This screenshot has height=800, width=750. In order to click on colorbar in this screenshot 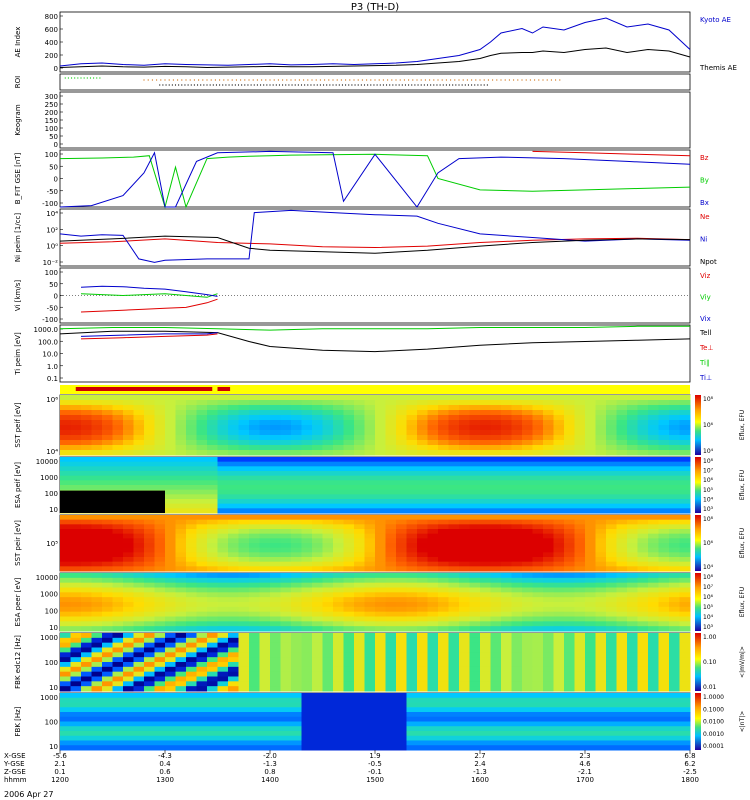, I will do `click(698, 602)`.